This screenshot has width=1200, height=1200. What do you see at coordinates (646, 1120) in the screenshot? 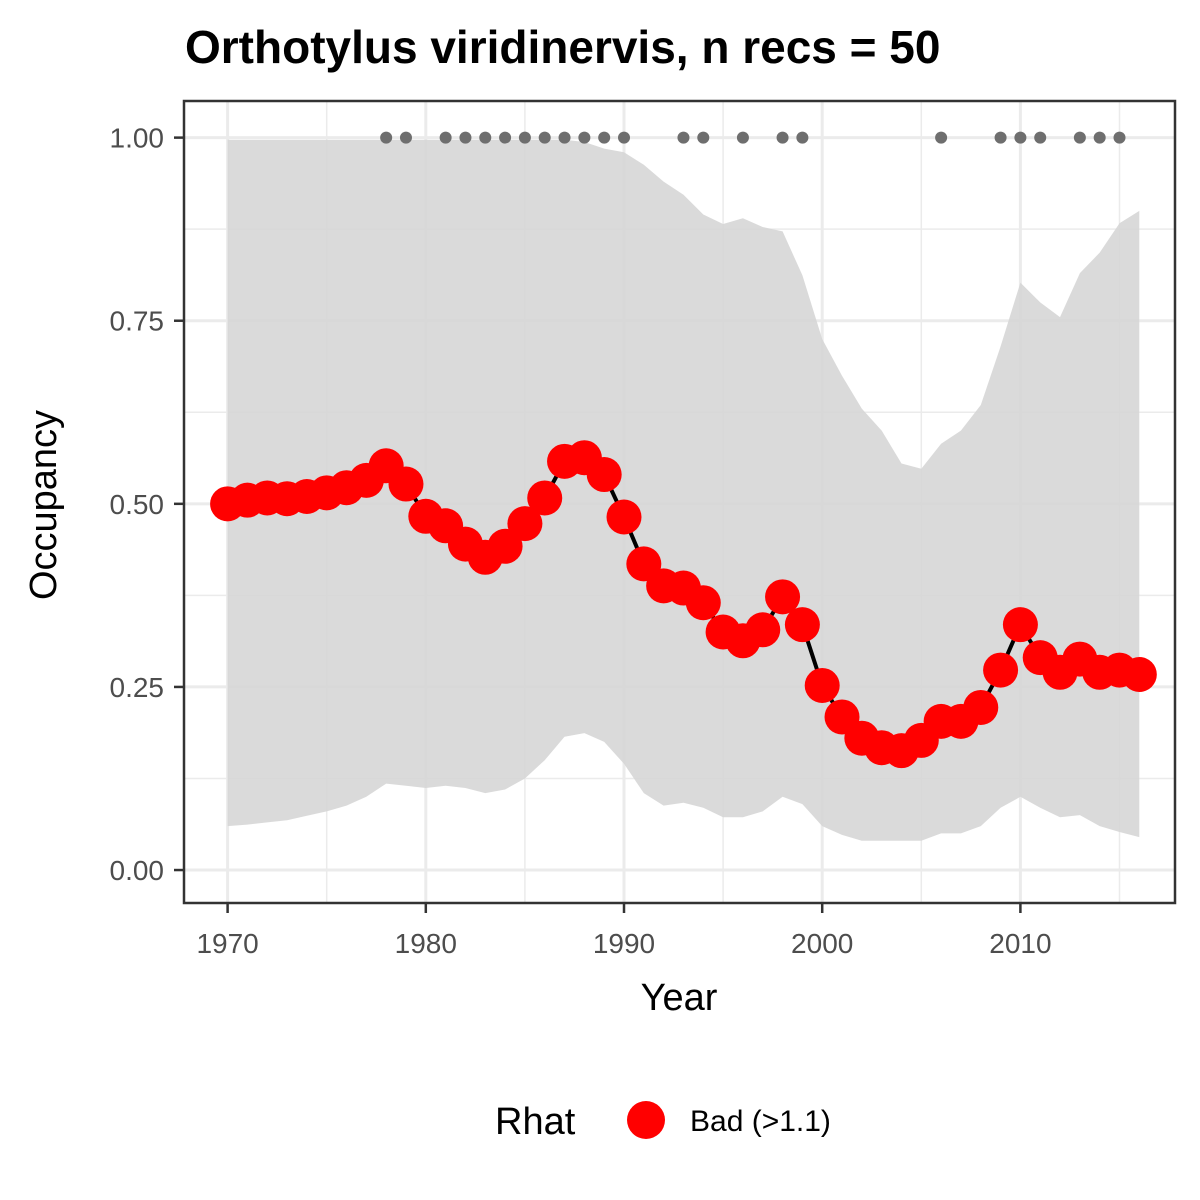
I see `legend-swatch` at bounding box center [646, 1120].